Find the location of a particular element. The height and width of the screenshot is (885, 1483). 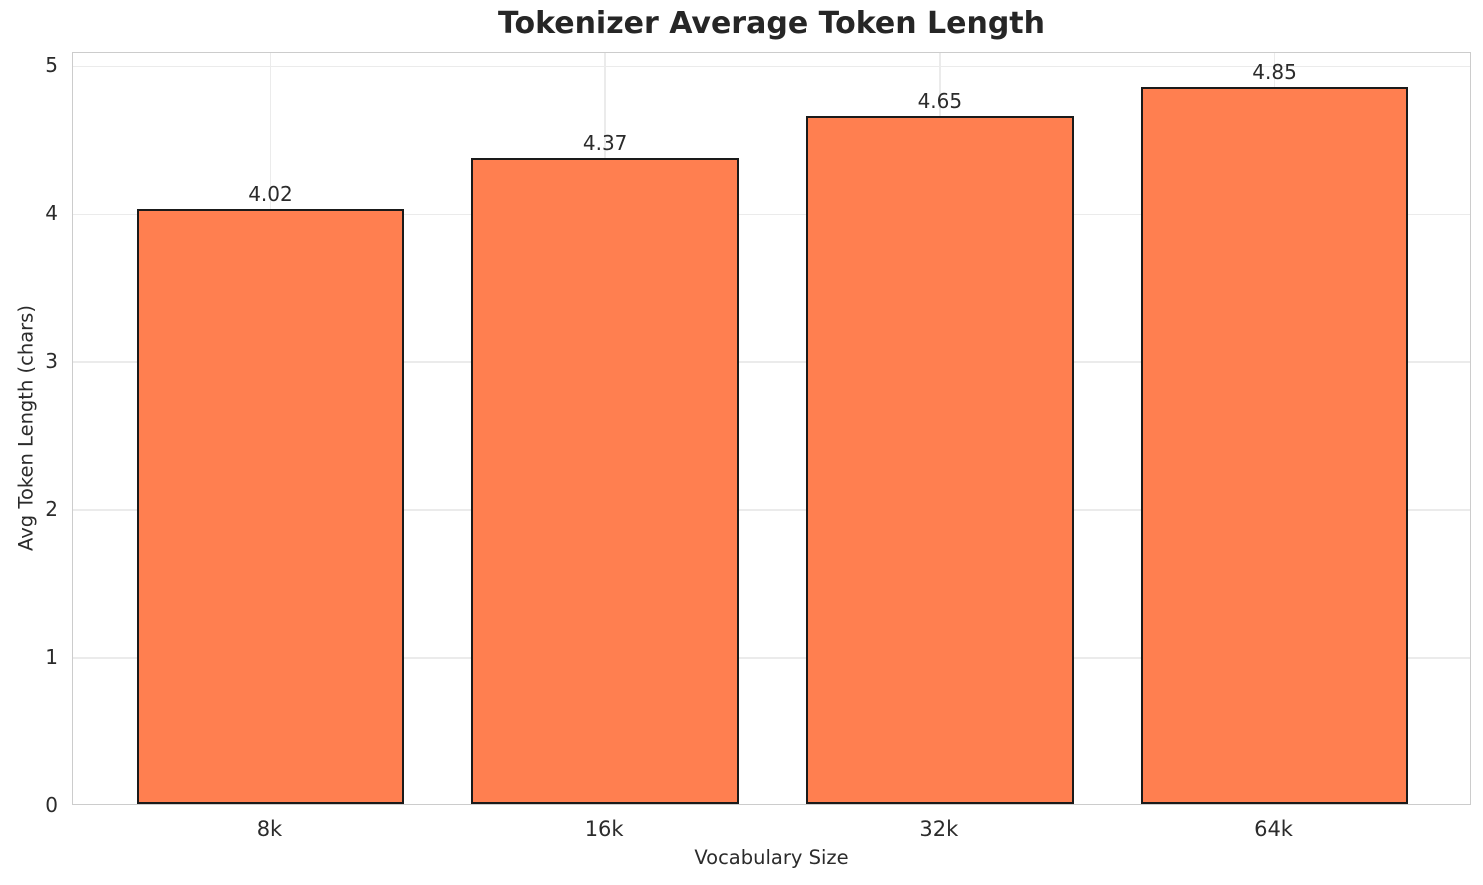

y-tick-label: 4 is located at coordinates (51, 213).